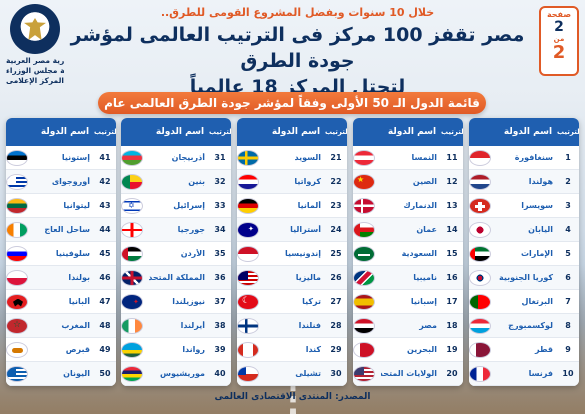  I want to click on country-name: ألبانيا, so click(79, 301).